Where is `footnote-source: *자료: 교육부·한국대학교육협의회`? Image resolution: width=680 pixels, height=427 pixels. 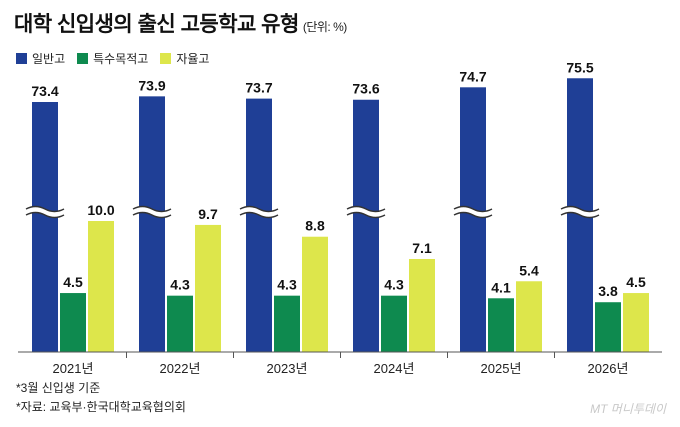 footnote-source: *자료: 교육부·한국대학교육협의회 is located at coordinates (101, 407).